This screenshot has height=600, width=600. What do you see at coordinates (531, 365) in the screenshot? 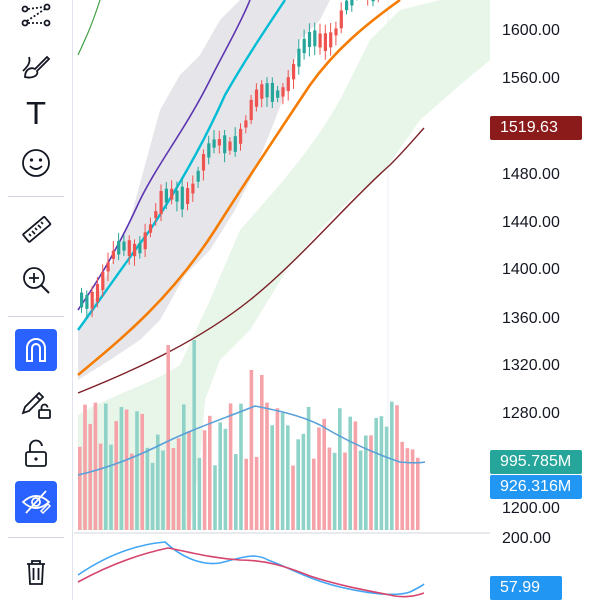
I see `price-axis-label: 1320.00` at bounding box center [531, 365].